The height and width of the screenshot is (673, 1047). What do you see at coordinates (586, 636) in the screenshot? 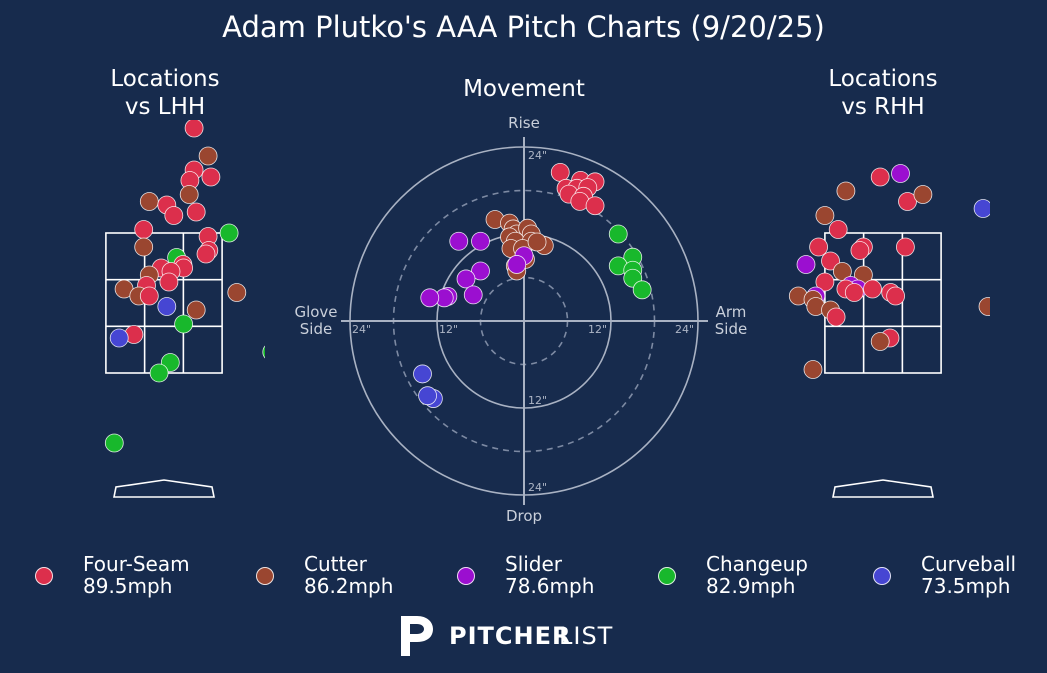
I see `brand-text-light: LIST` at bounding box center [586, 636].